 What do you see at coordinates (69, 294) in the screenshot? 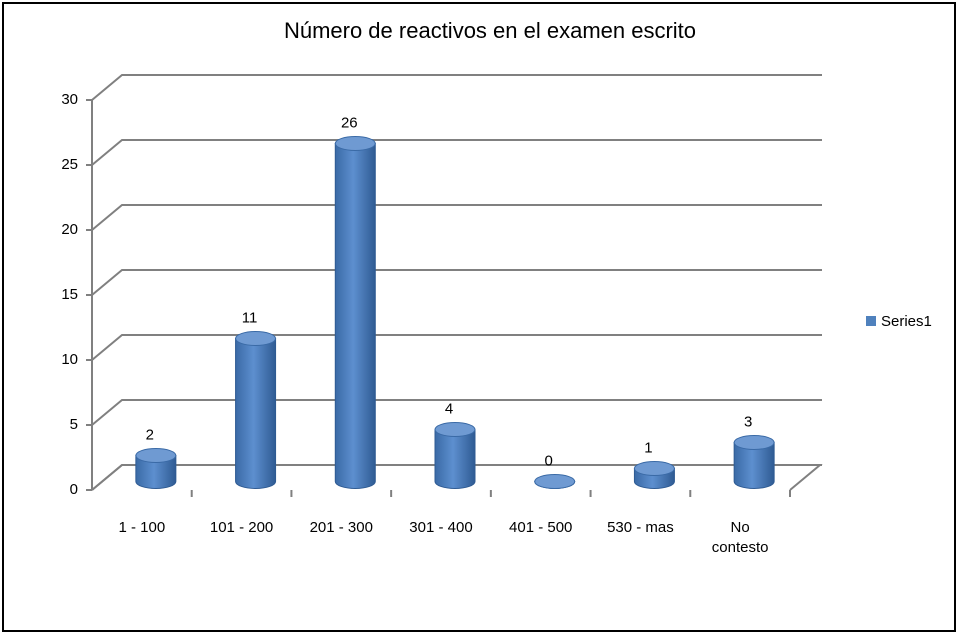
I see `y-tick-label: 15` at bounding box center [69, 294].